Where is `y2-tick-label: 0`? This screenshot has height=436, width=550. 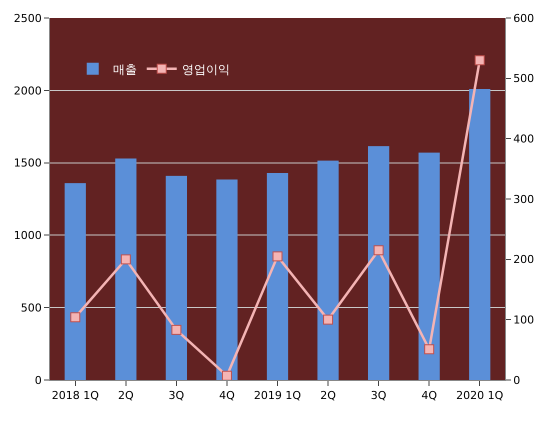 y2-tick-label: 0 is located at coordinates (516, 380).